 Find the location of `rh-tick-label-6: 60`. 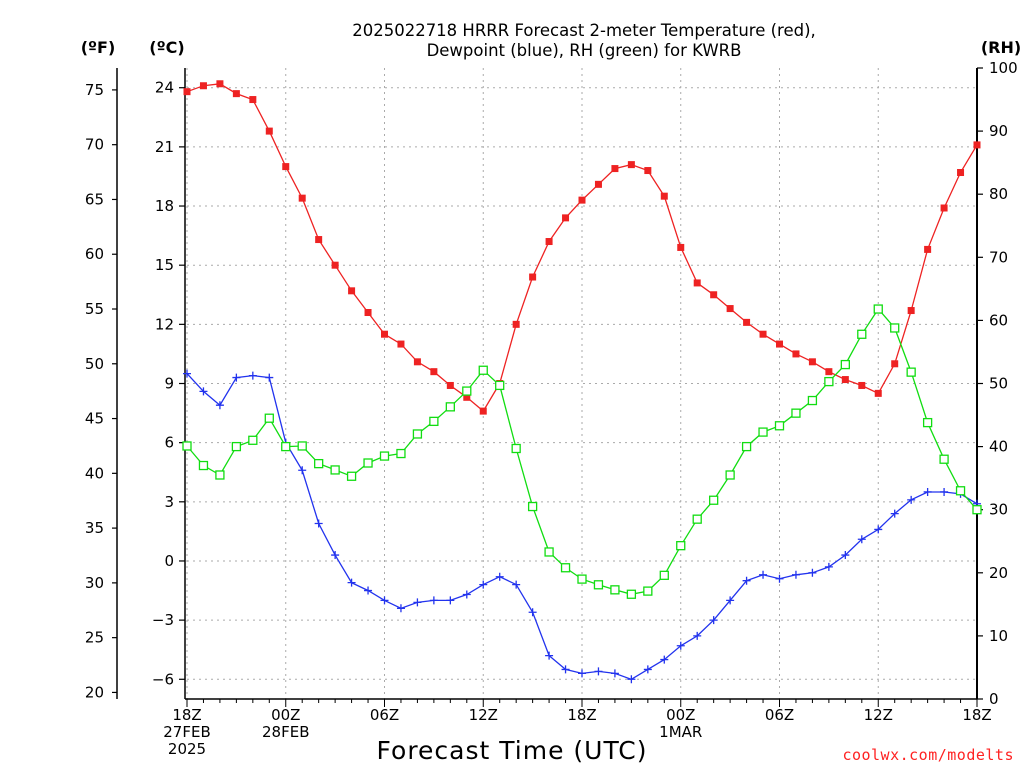

rh-tick-label-6: 60 is located at coordinates (998, 320).